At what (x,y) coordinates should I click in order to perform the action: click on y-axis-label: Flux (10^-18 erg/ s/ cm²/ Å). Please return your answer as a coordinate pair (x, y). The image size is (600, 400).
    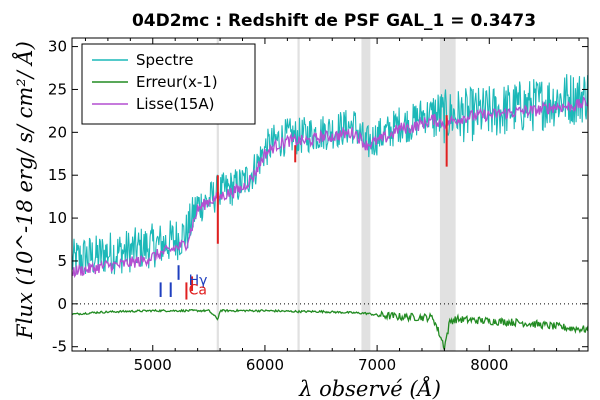
    Looking at the image, I should click on (24, 190).